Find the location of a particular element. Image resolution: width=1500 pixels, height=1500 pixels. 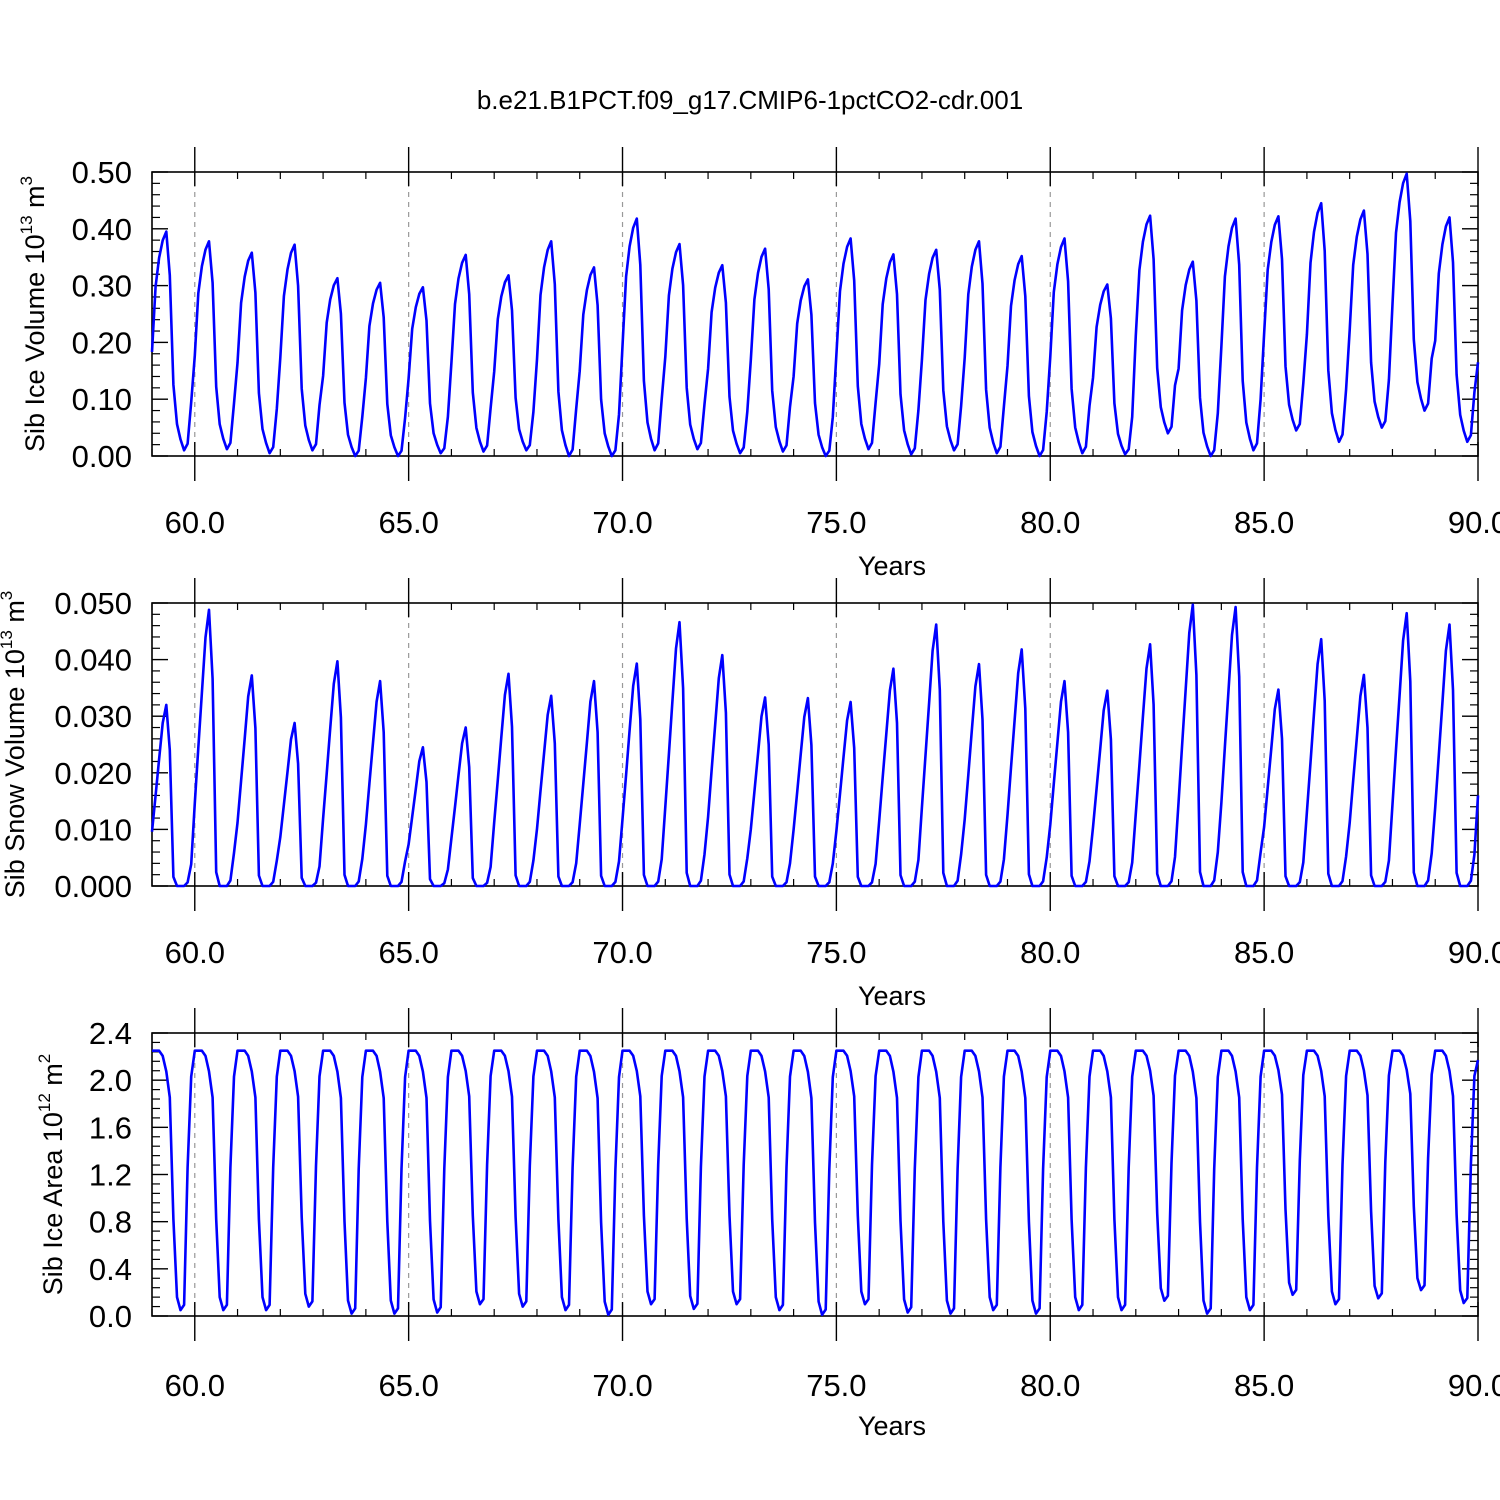

y-axis-label: Sib Ice Volume 1013 m3 is located at coordinates (33, 314).